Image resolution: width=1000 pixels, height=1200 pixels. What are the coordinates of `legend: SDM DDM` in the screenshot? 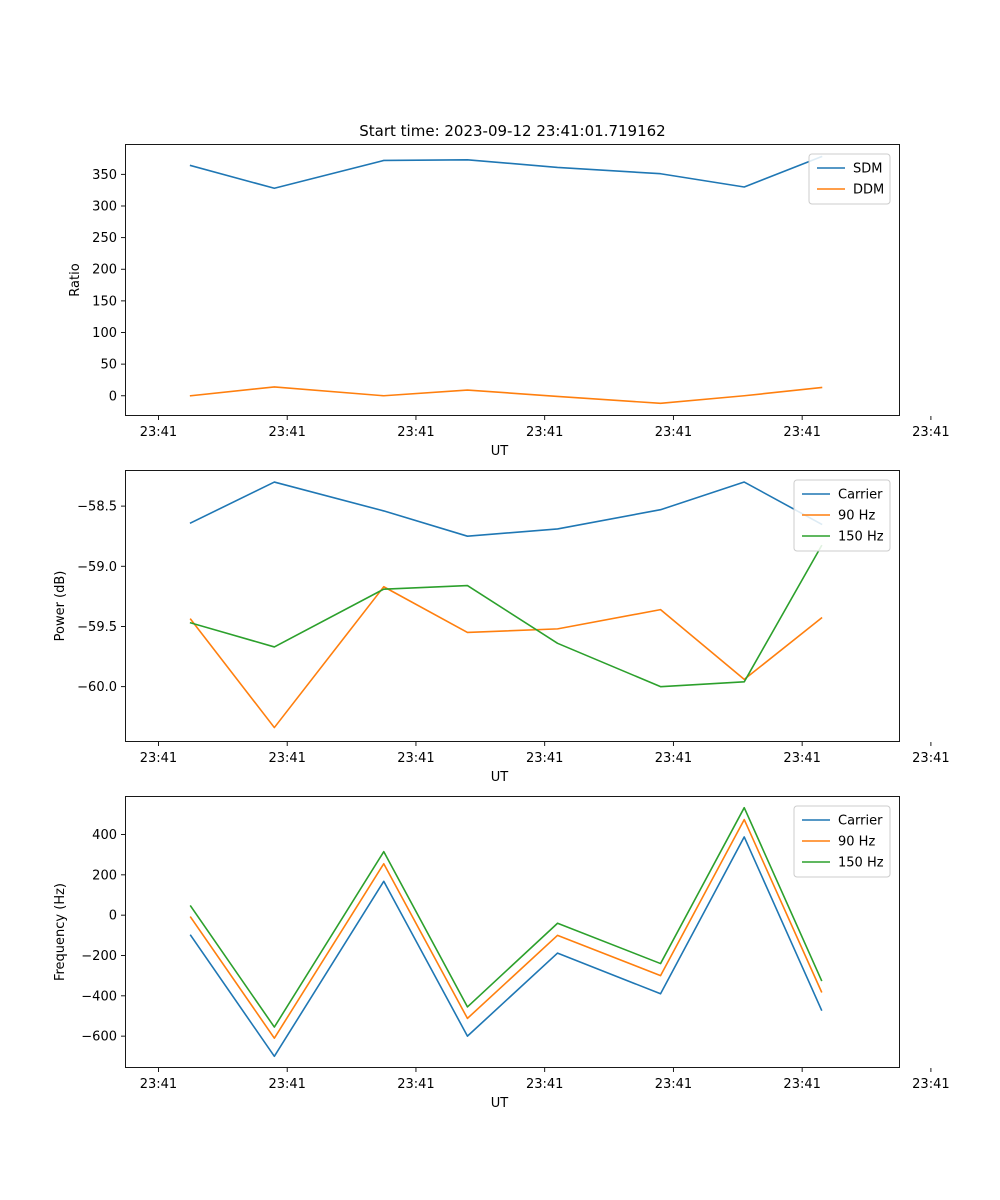 It's located at (849, 179).